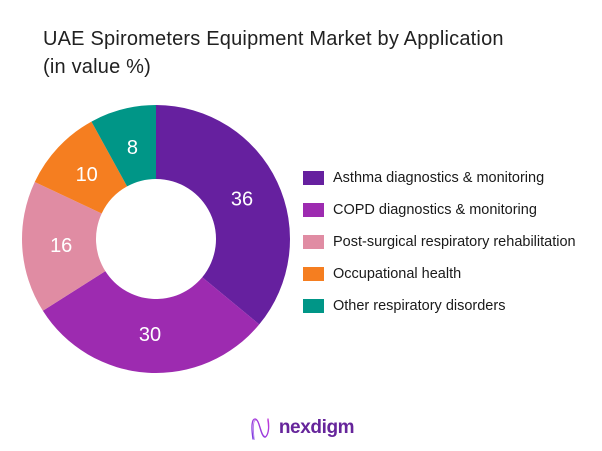 The width and height of the screenshot is (602, 451). I want to click on slice-value-label: 8, so click(132, 148).